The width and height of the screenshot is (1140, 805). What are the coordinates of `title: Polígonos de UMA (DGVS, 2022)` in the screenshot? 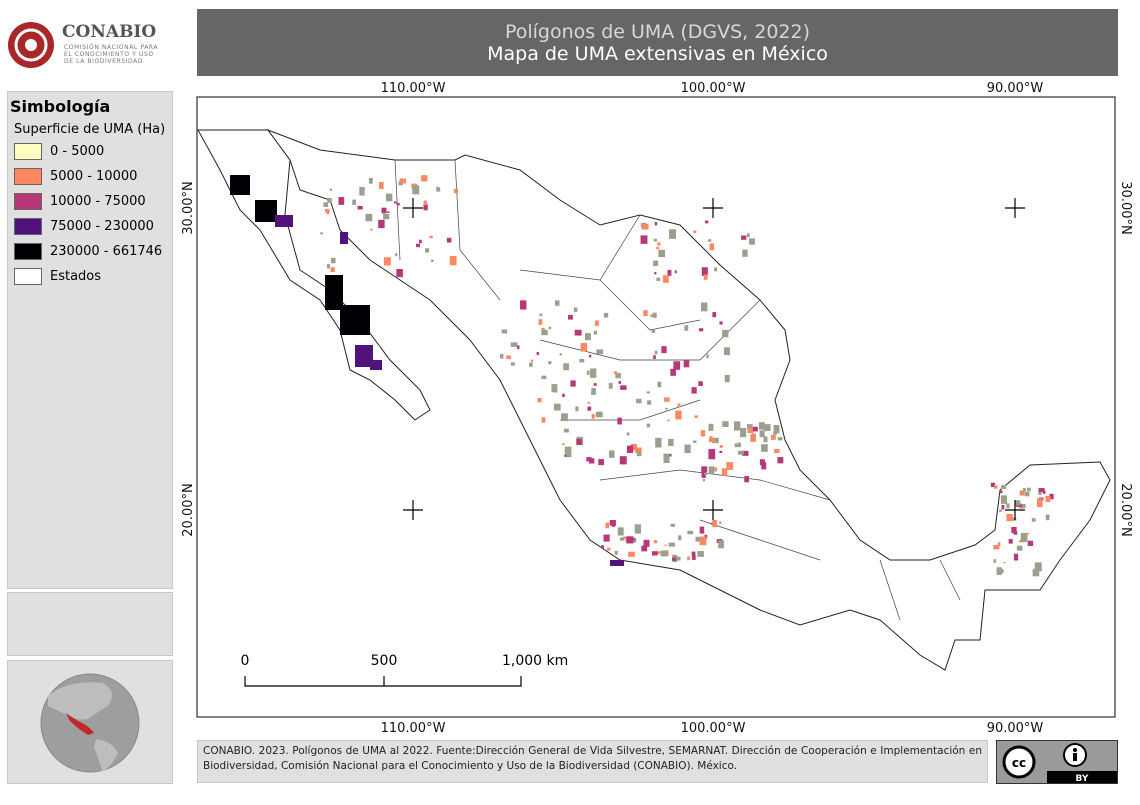 It's located at (657, 32).